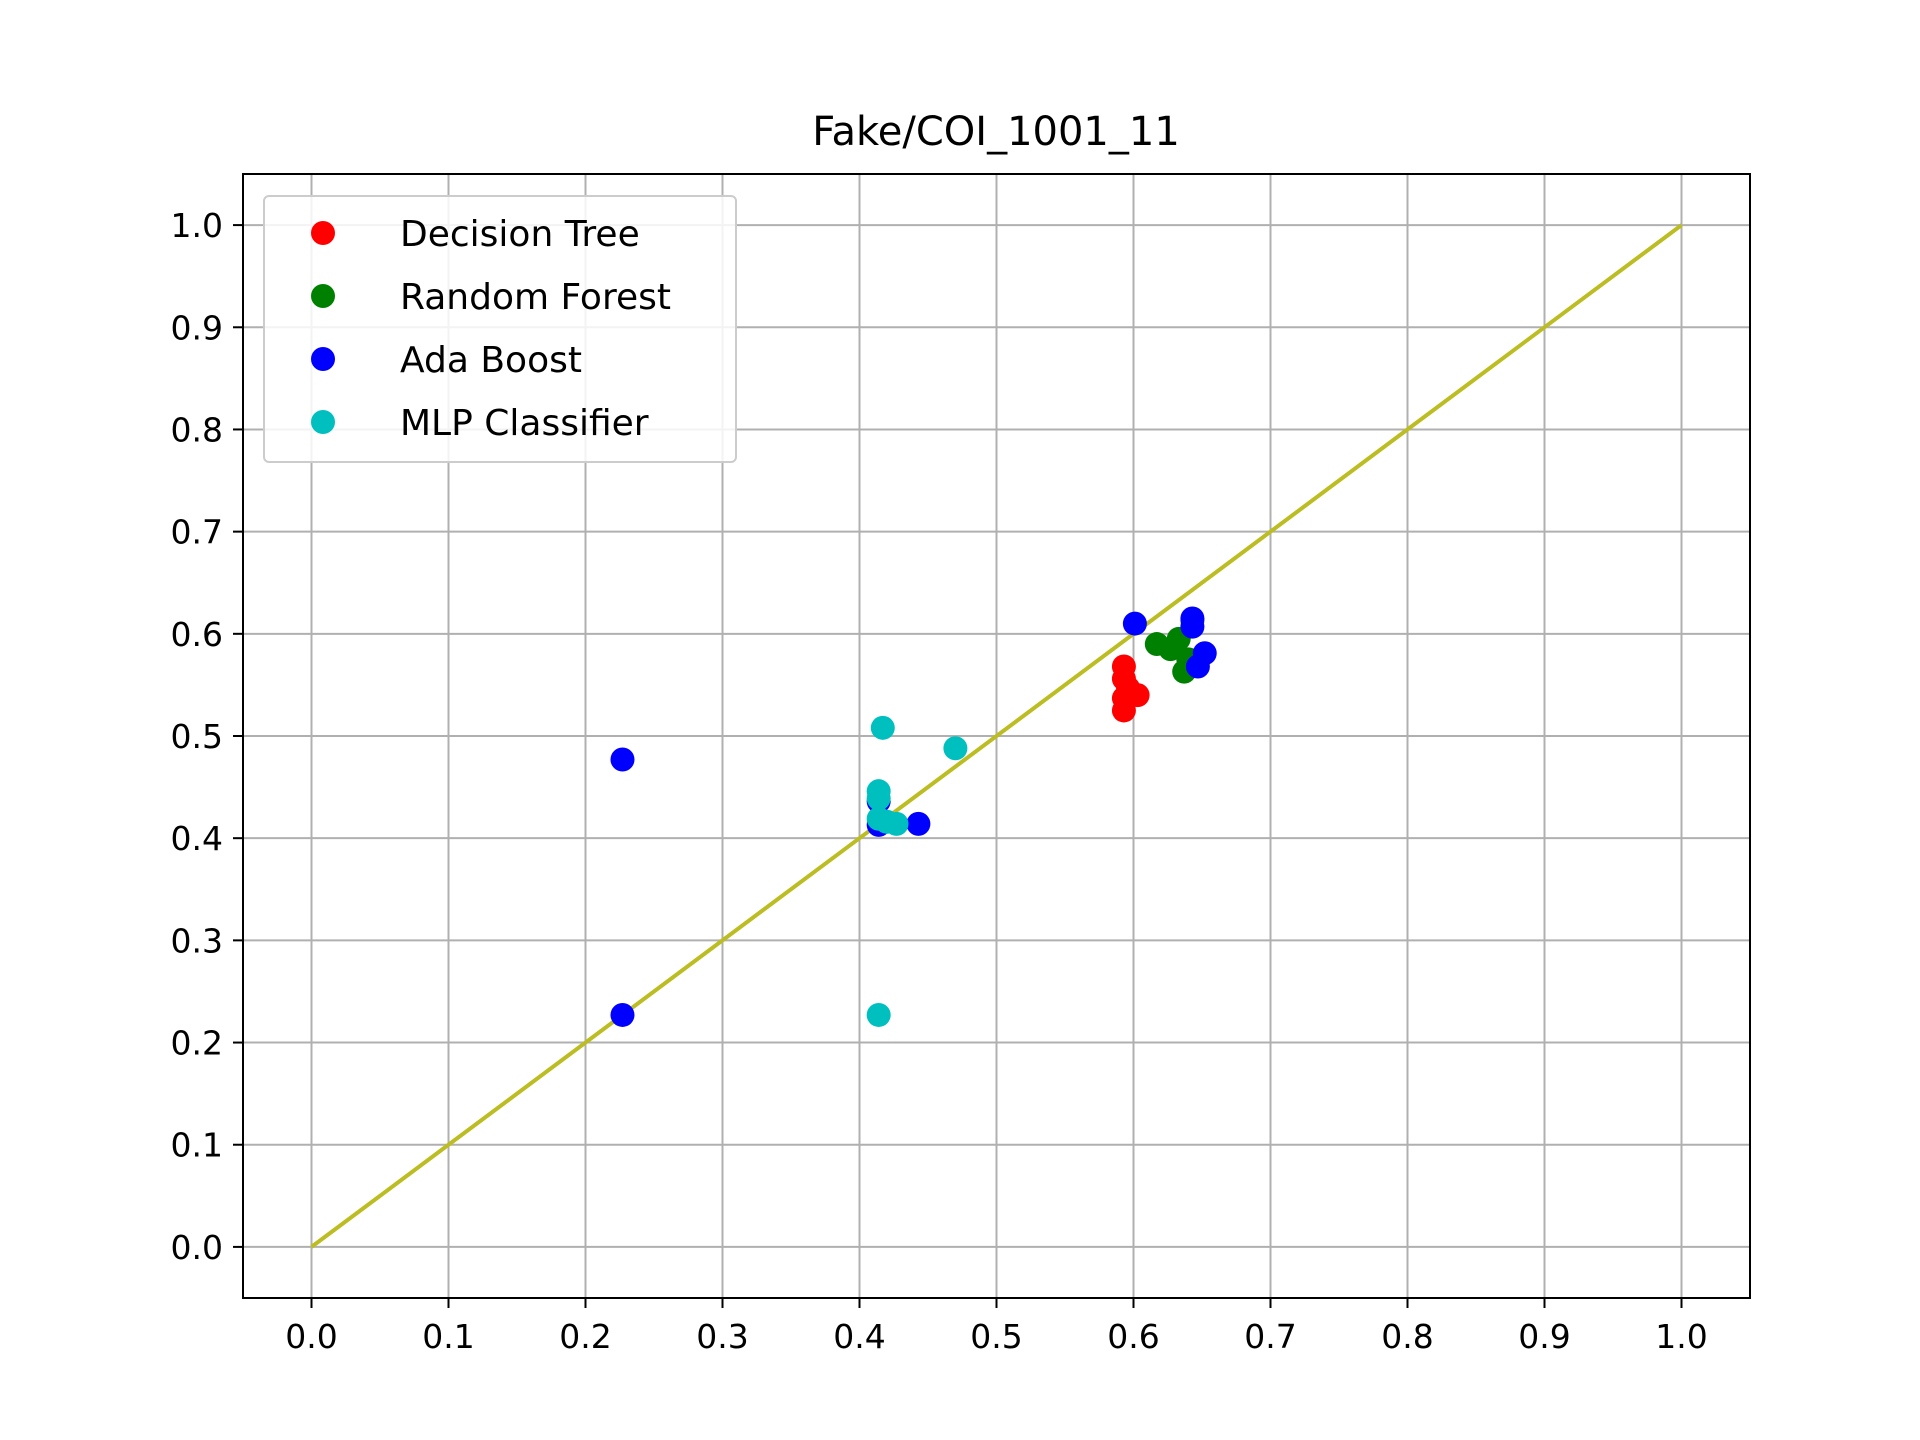 This screenshot has width=1920, height=1440. Describe the element at coordinates (197, 1043) in the screenshot. I see `y-tick-label: 0.2` at that location.